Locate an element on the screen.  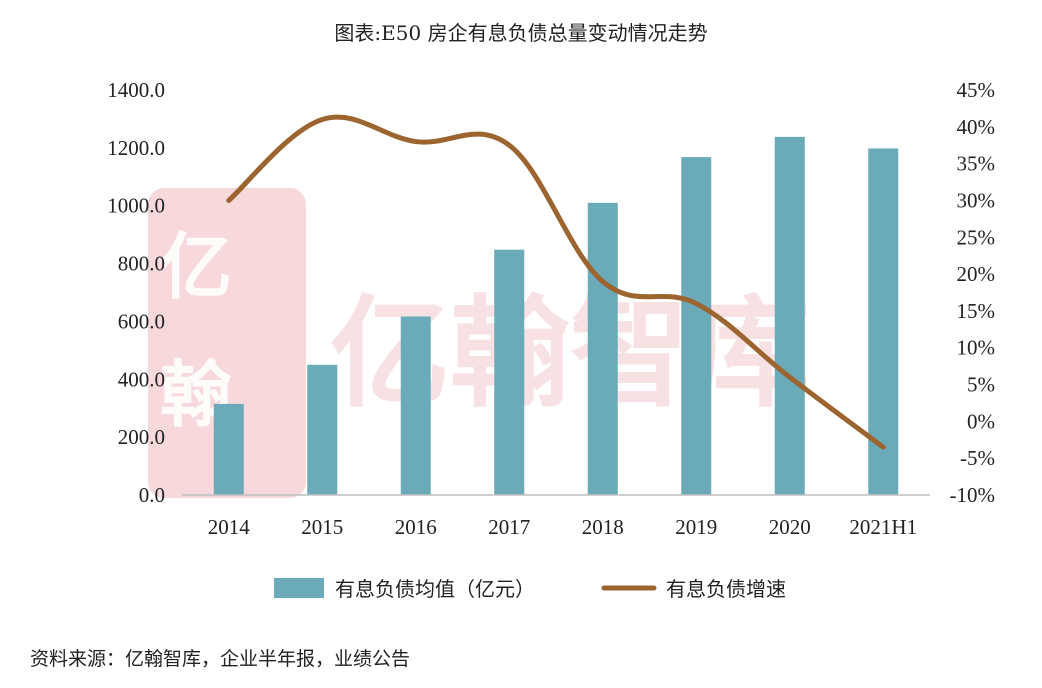
y-right-tick-label: 5% is located at coordinates (981, 385).